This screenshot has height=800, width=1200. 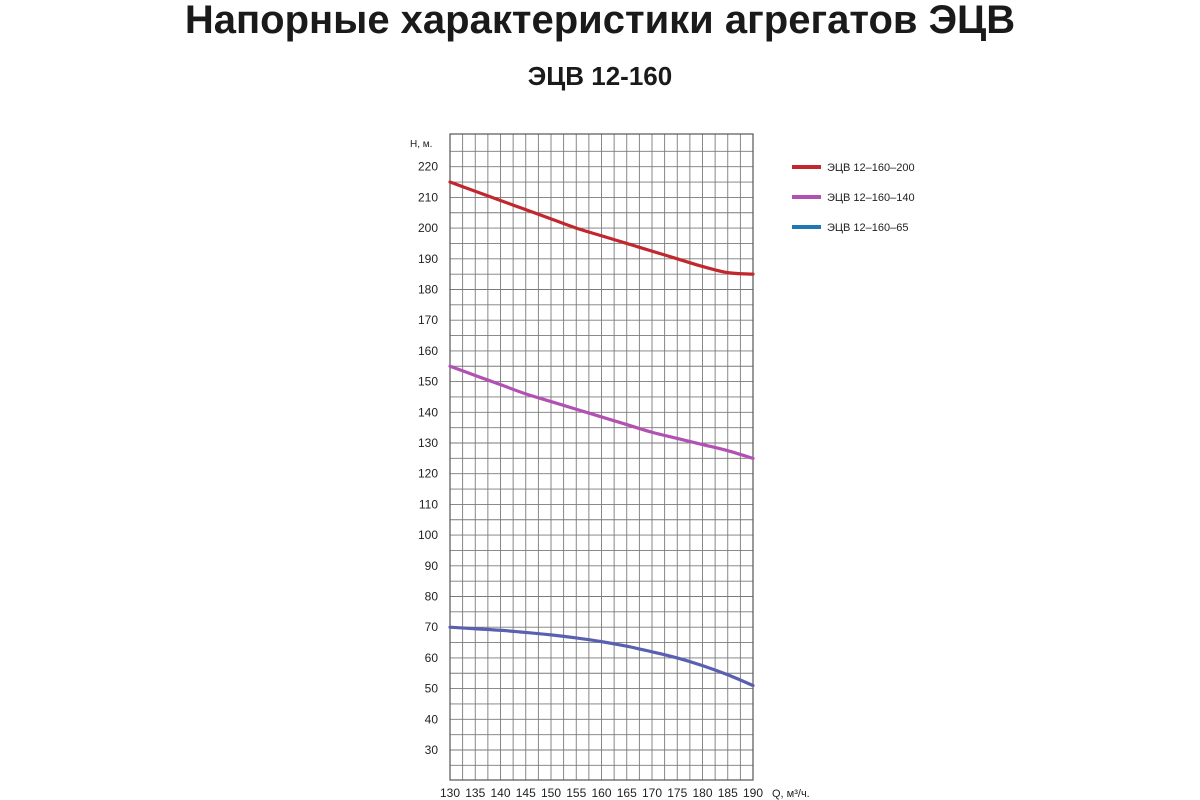 I want to click on x-tick-label: 140, so click(x=500, y=793).